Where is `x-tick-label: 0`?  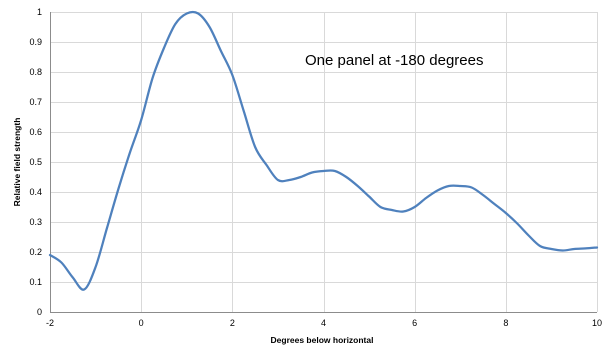 x-tick-label: 0 is located at coordinates (141, 323).